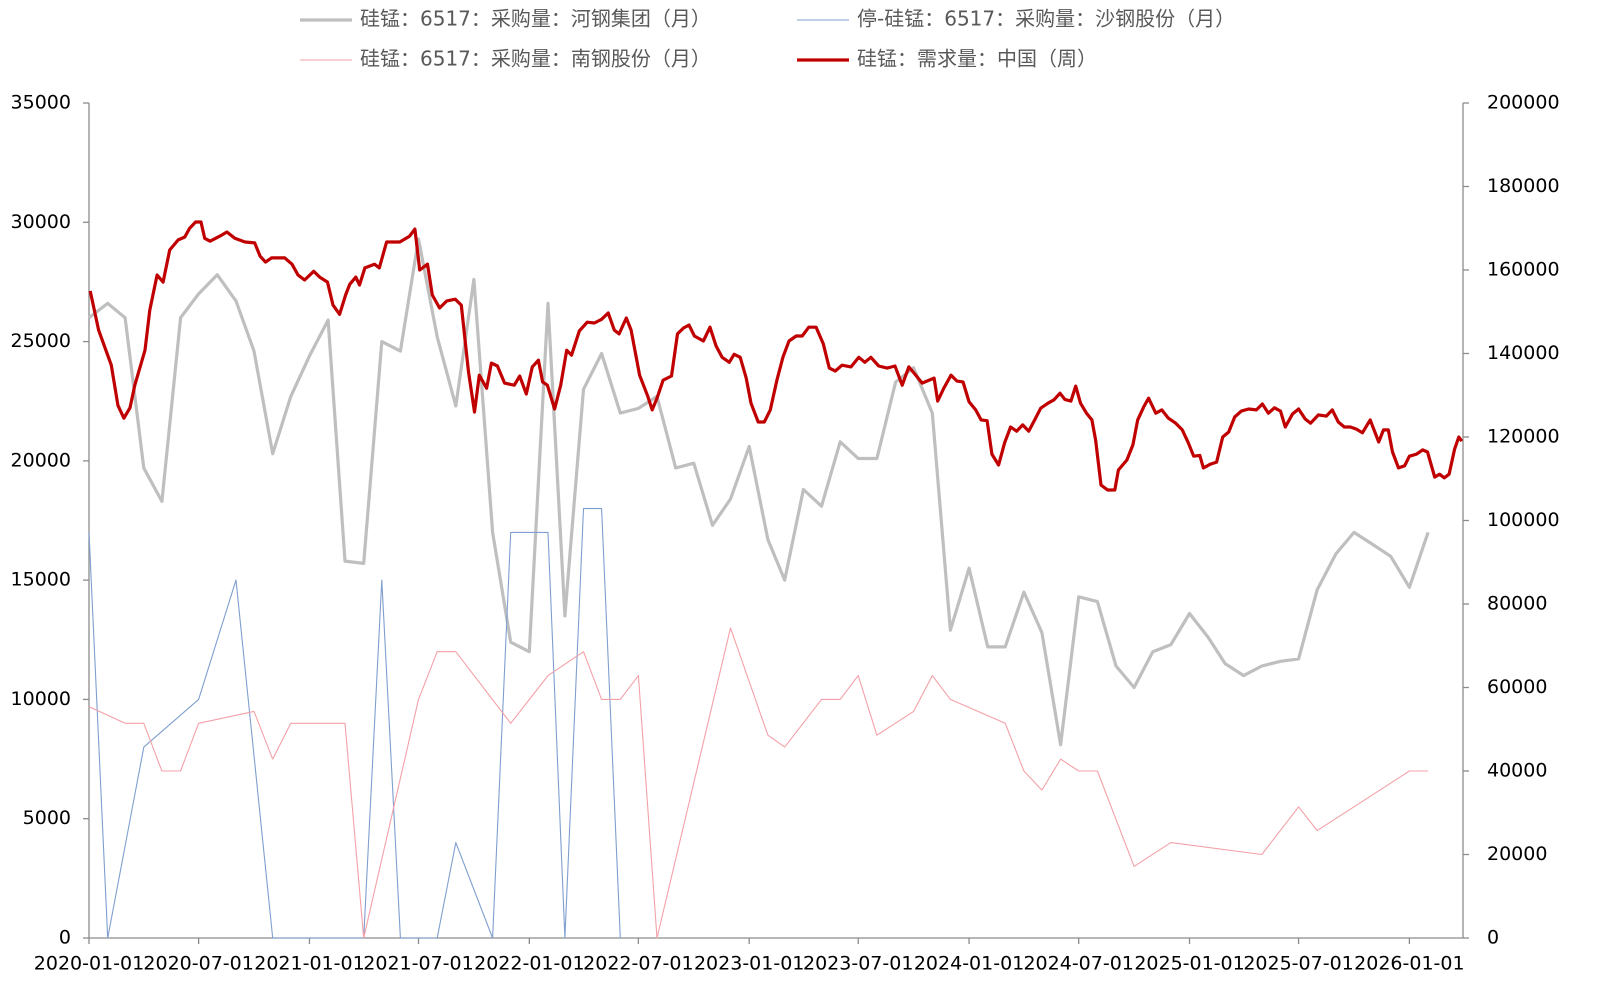 The width and height of the screenshot is (1614, 1004). Describe the element at coordinates (41, 103) in the screenshot. I see `y-tick-label: 35000` at that location.